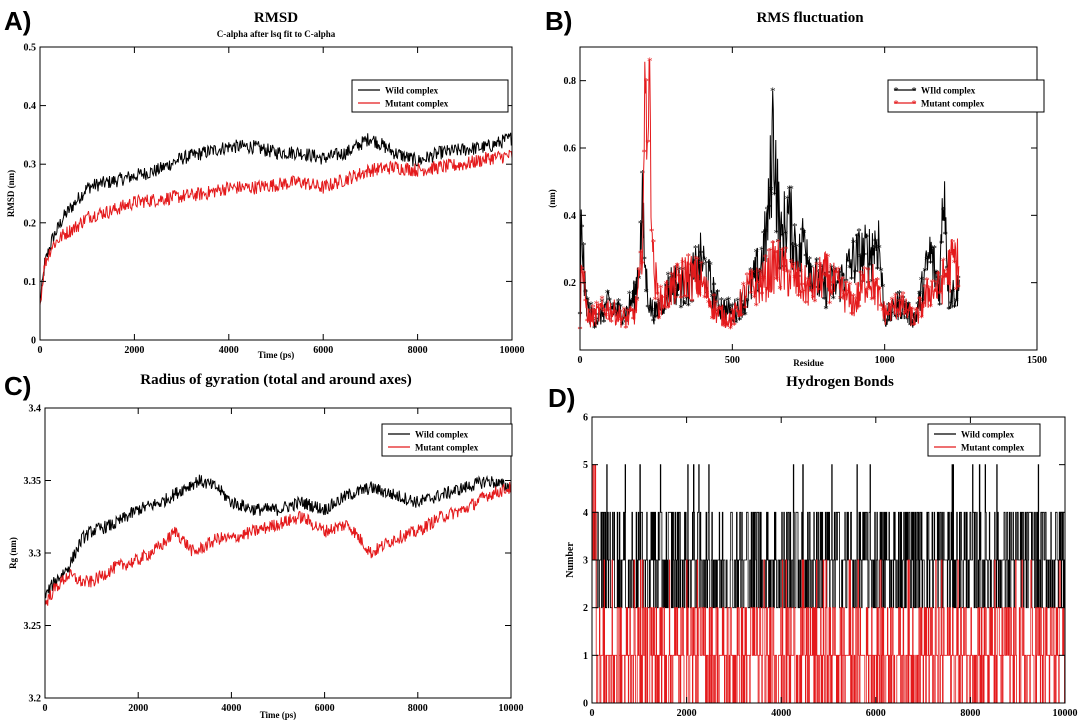 The height and width of the screenshot is (720, 1080). Describe the element at coordinates (885, 360) in the screenshot. I see `x-tick-label-B: 1000` at that location.